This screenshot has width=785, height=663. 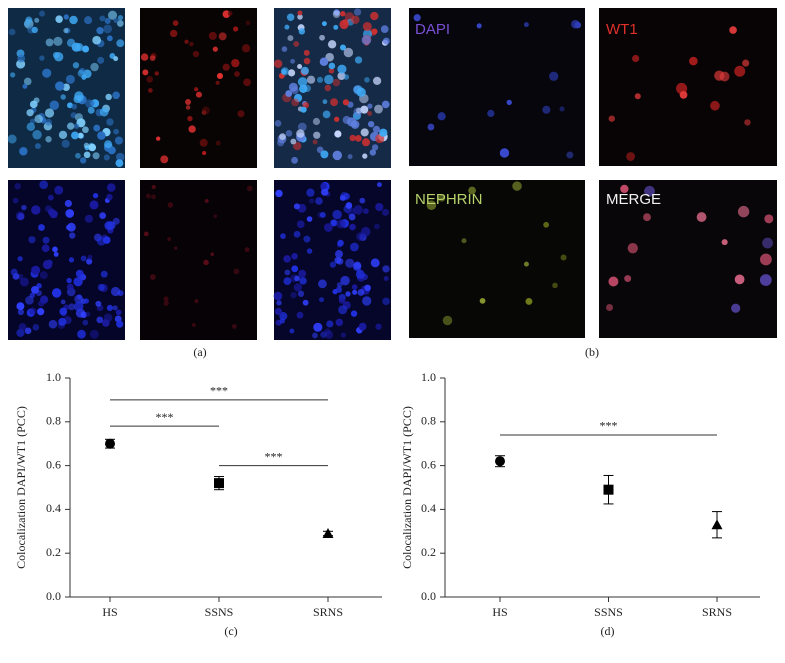 What do you see at coordinates (428, 464) in the screenshot?
I see `y-tick-label: 0.6` at bounding box center [428, 464].